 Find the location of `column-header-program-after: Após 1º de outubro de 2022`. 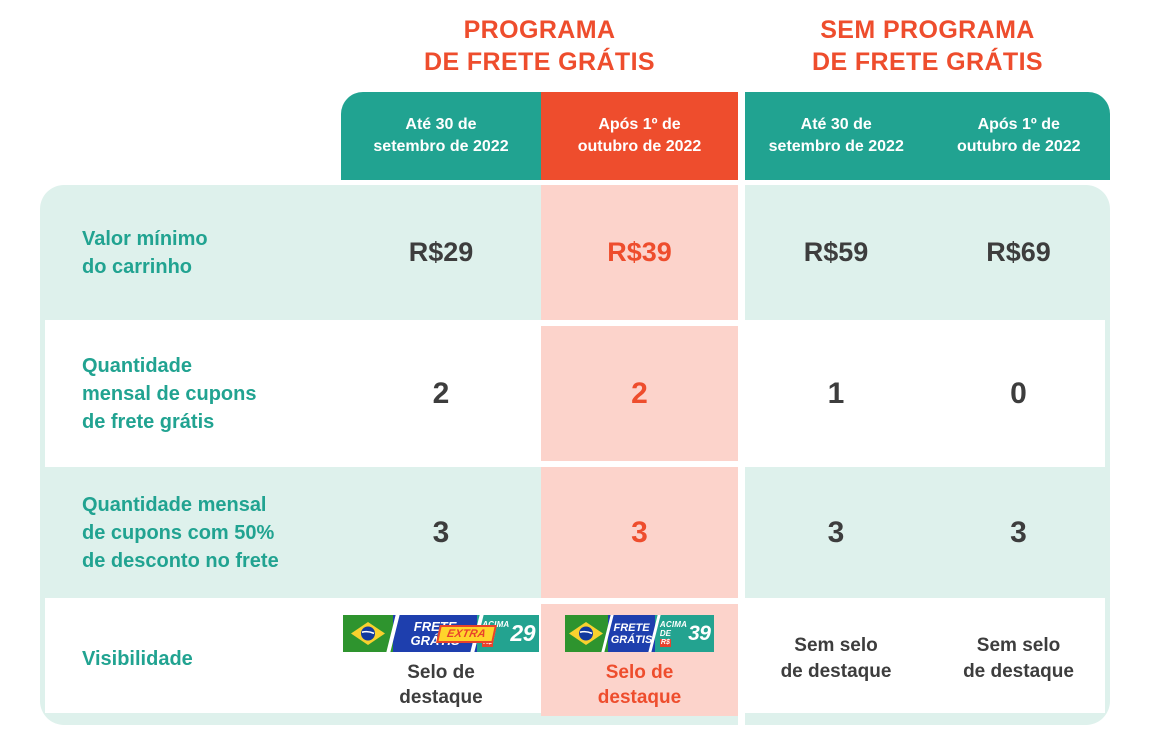

column-header-program-after: Após 1º de outubro de 2022 is located at coordinates (639, 136).